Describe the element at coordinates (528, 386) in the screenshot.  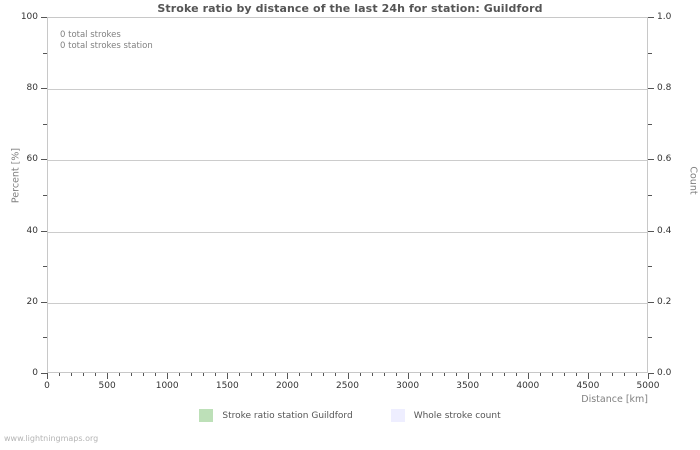
I see `x-tick-label: 4000` at that location.